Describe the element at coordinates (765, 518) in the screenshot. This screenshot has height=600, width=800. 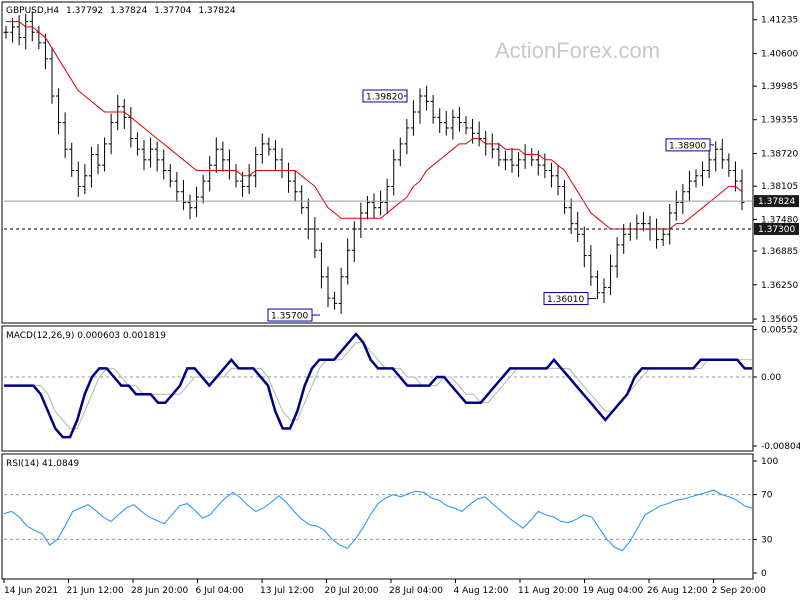
I see `rsi-axis: 100 70 30 0` at that location.